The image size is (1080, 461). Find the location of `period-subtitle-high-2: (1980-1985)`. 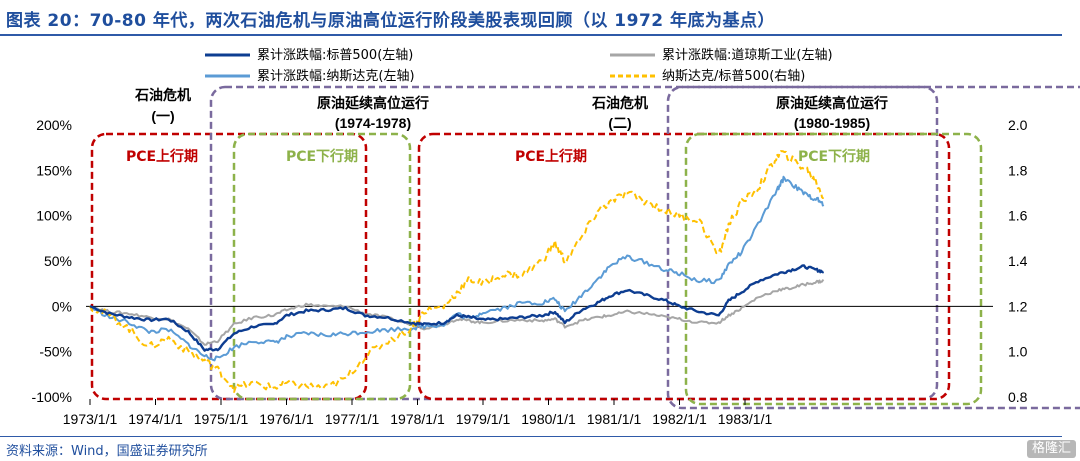

period-subtitle-high-2: (1980-1985) is located at coordinates (832, 123).